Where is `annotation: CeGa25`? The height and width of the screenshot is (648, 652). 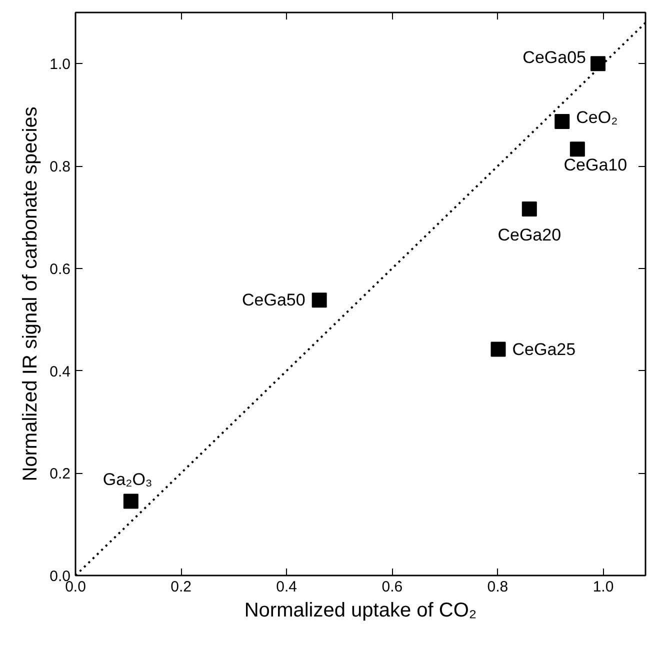 annotation: CeGa25 is located at coordinates (544, 349).